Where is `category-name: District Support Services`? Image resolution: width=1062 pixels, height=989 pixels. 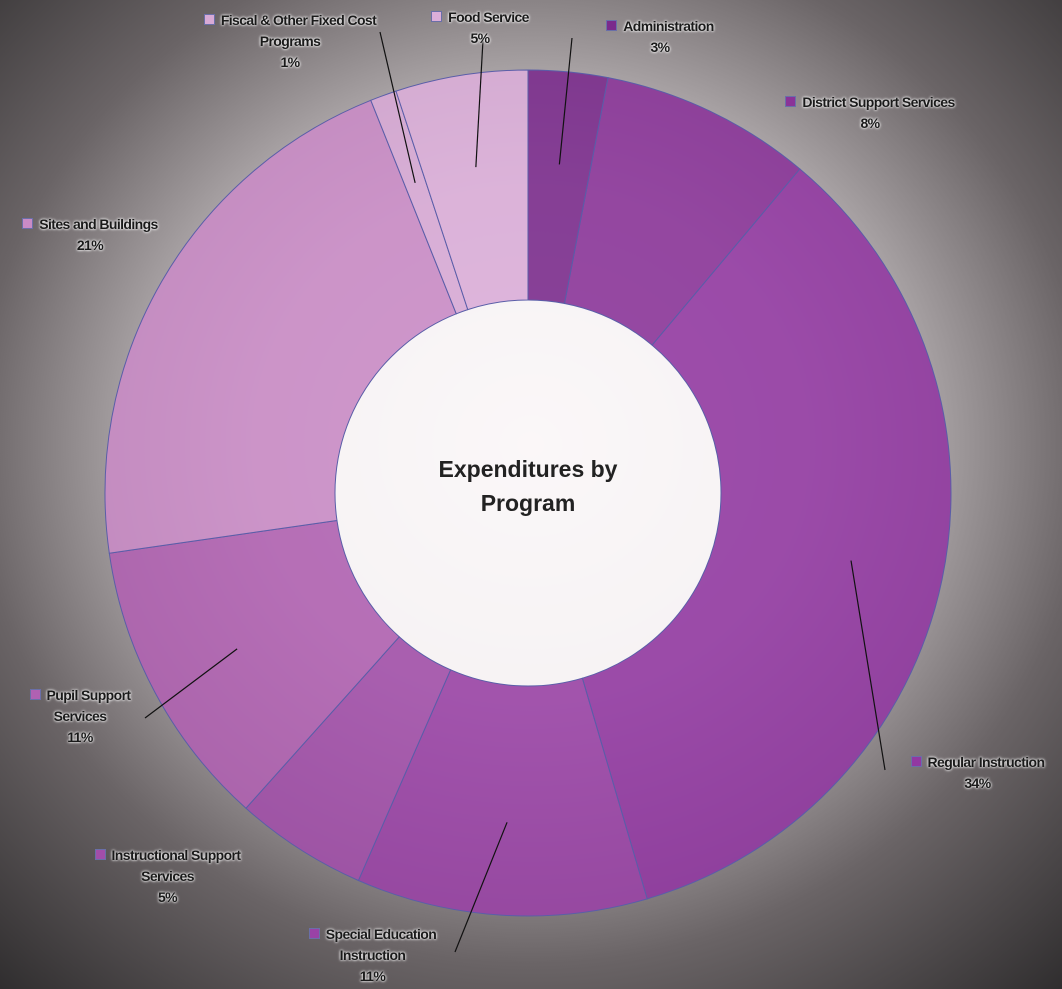 category-name: District Support Services is located at coordinates (878, 102).